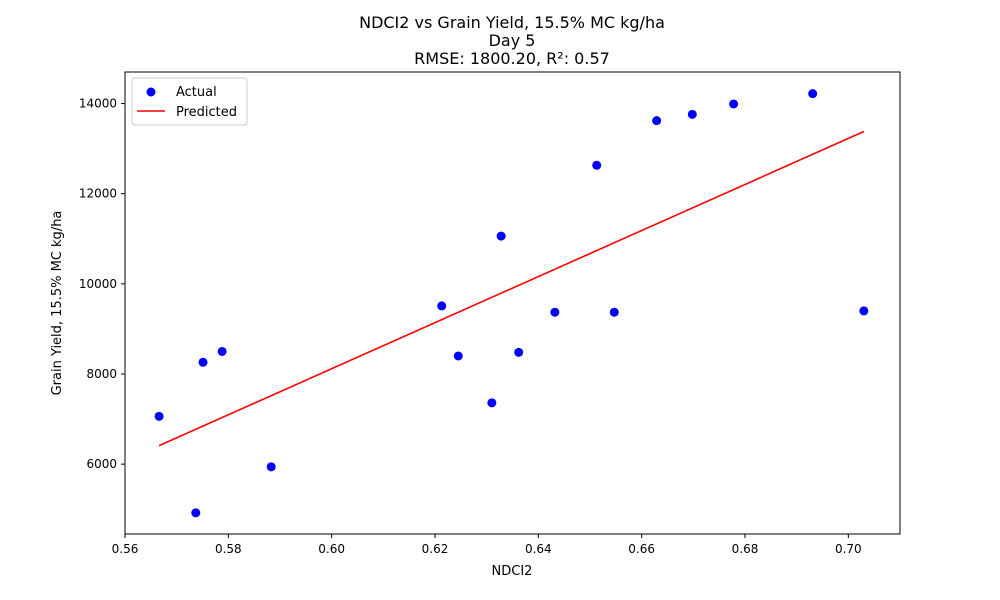  I want to click on y-tick-label: 14000, so click(98, 104).